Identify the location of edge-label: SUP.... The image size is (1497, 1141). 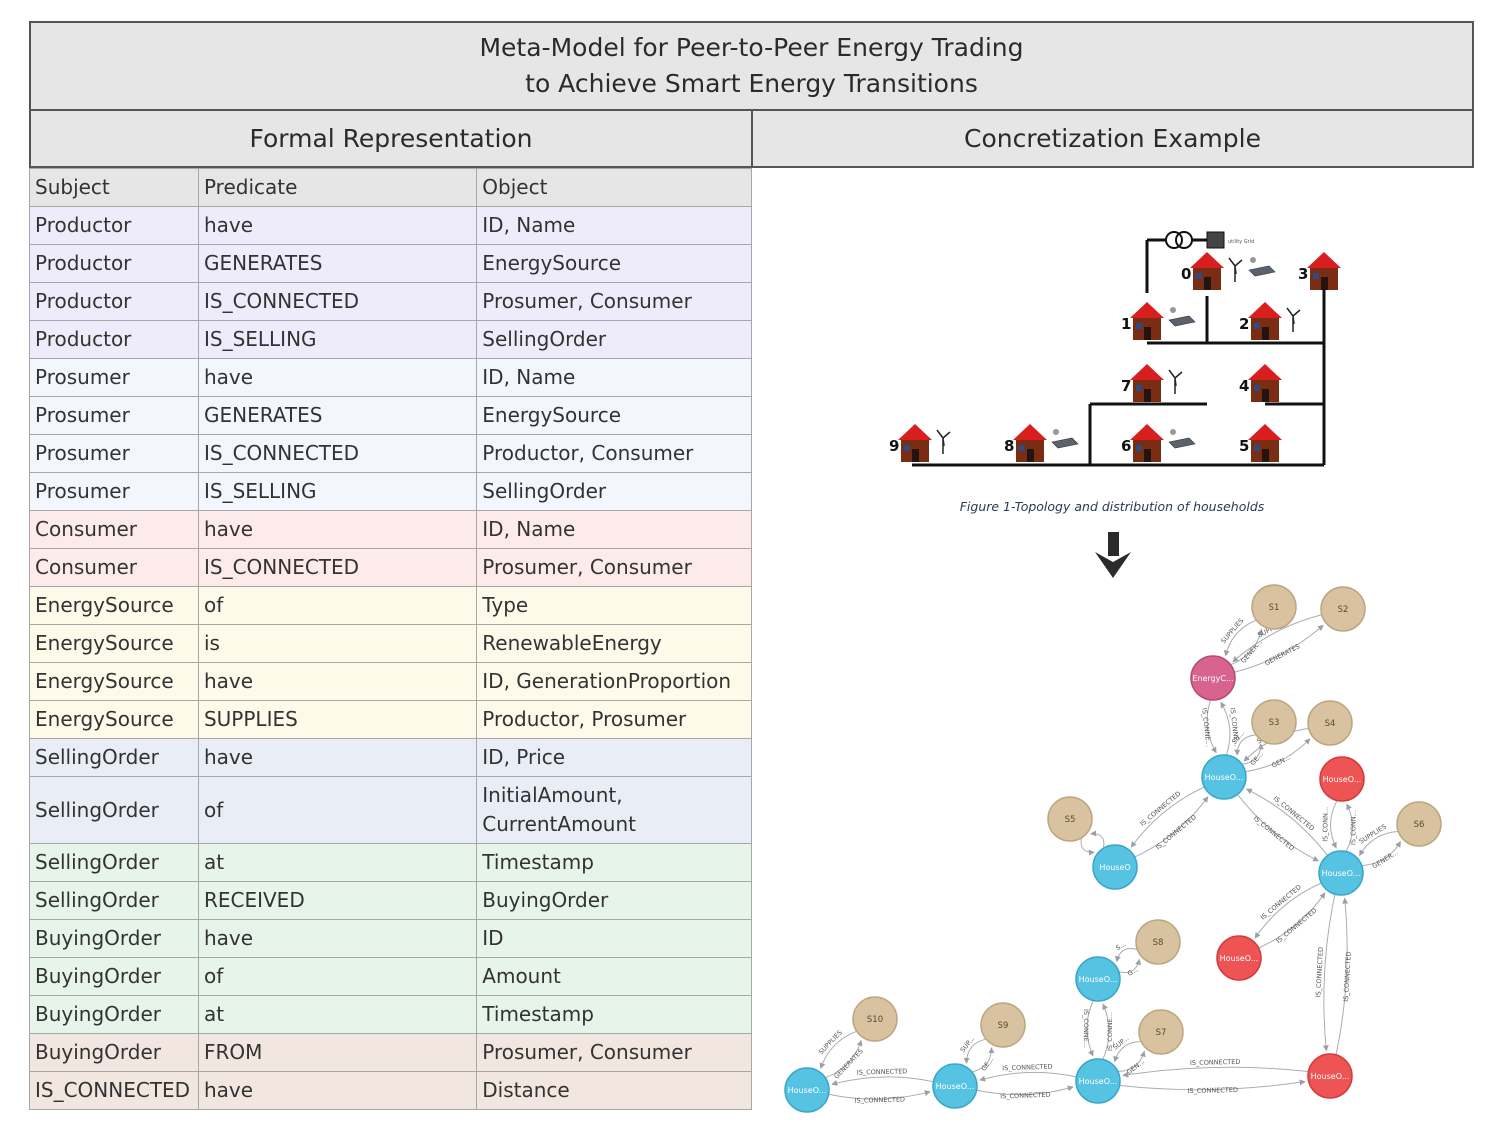
(967, 1044).